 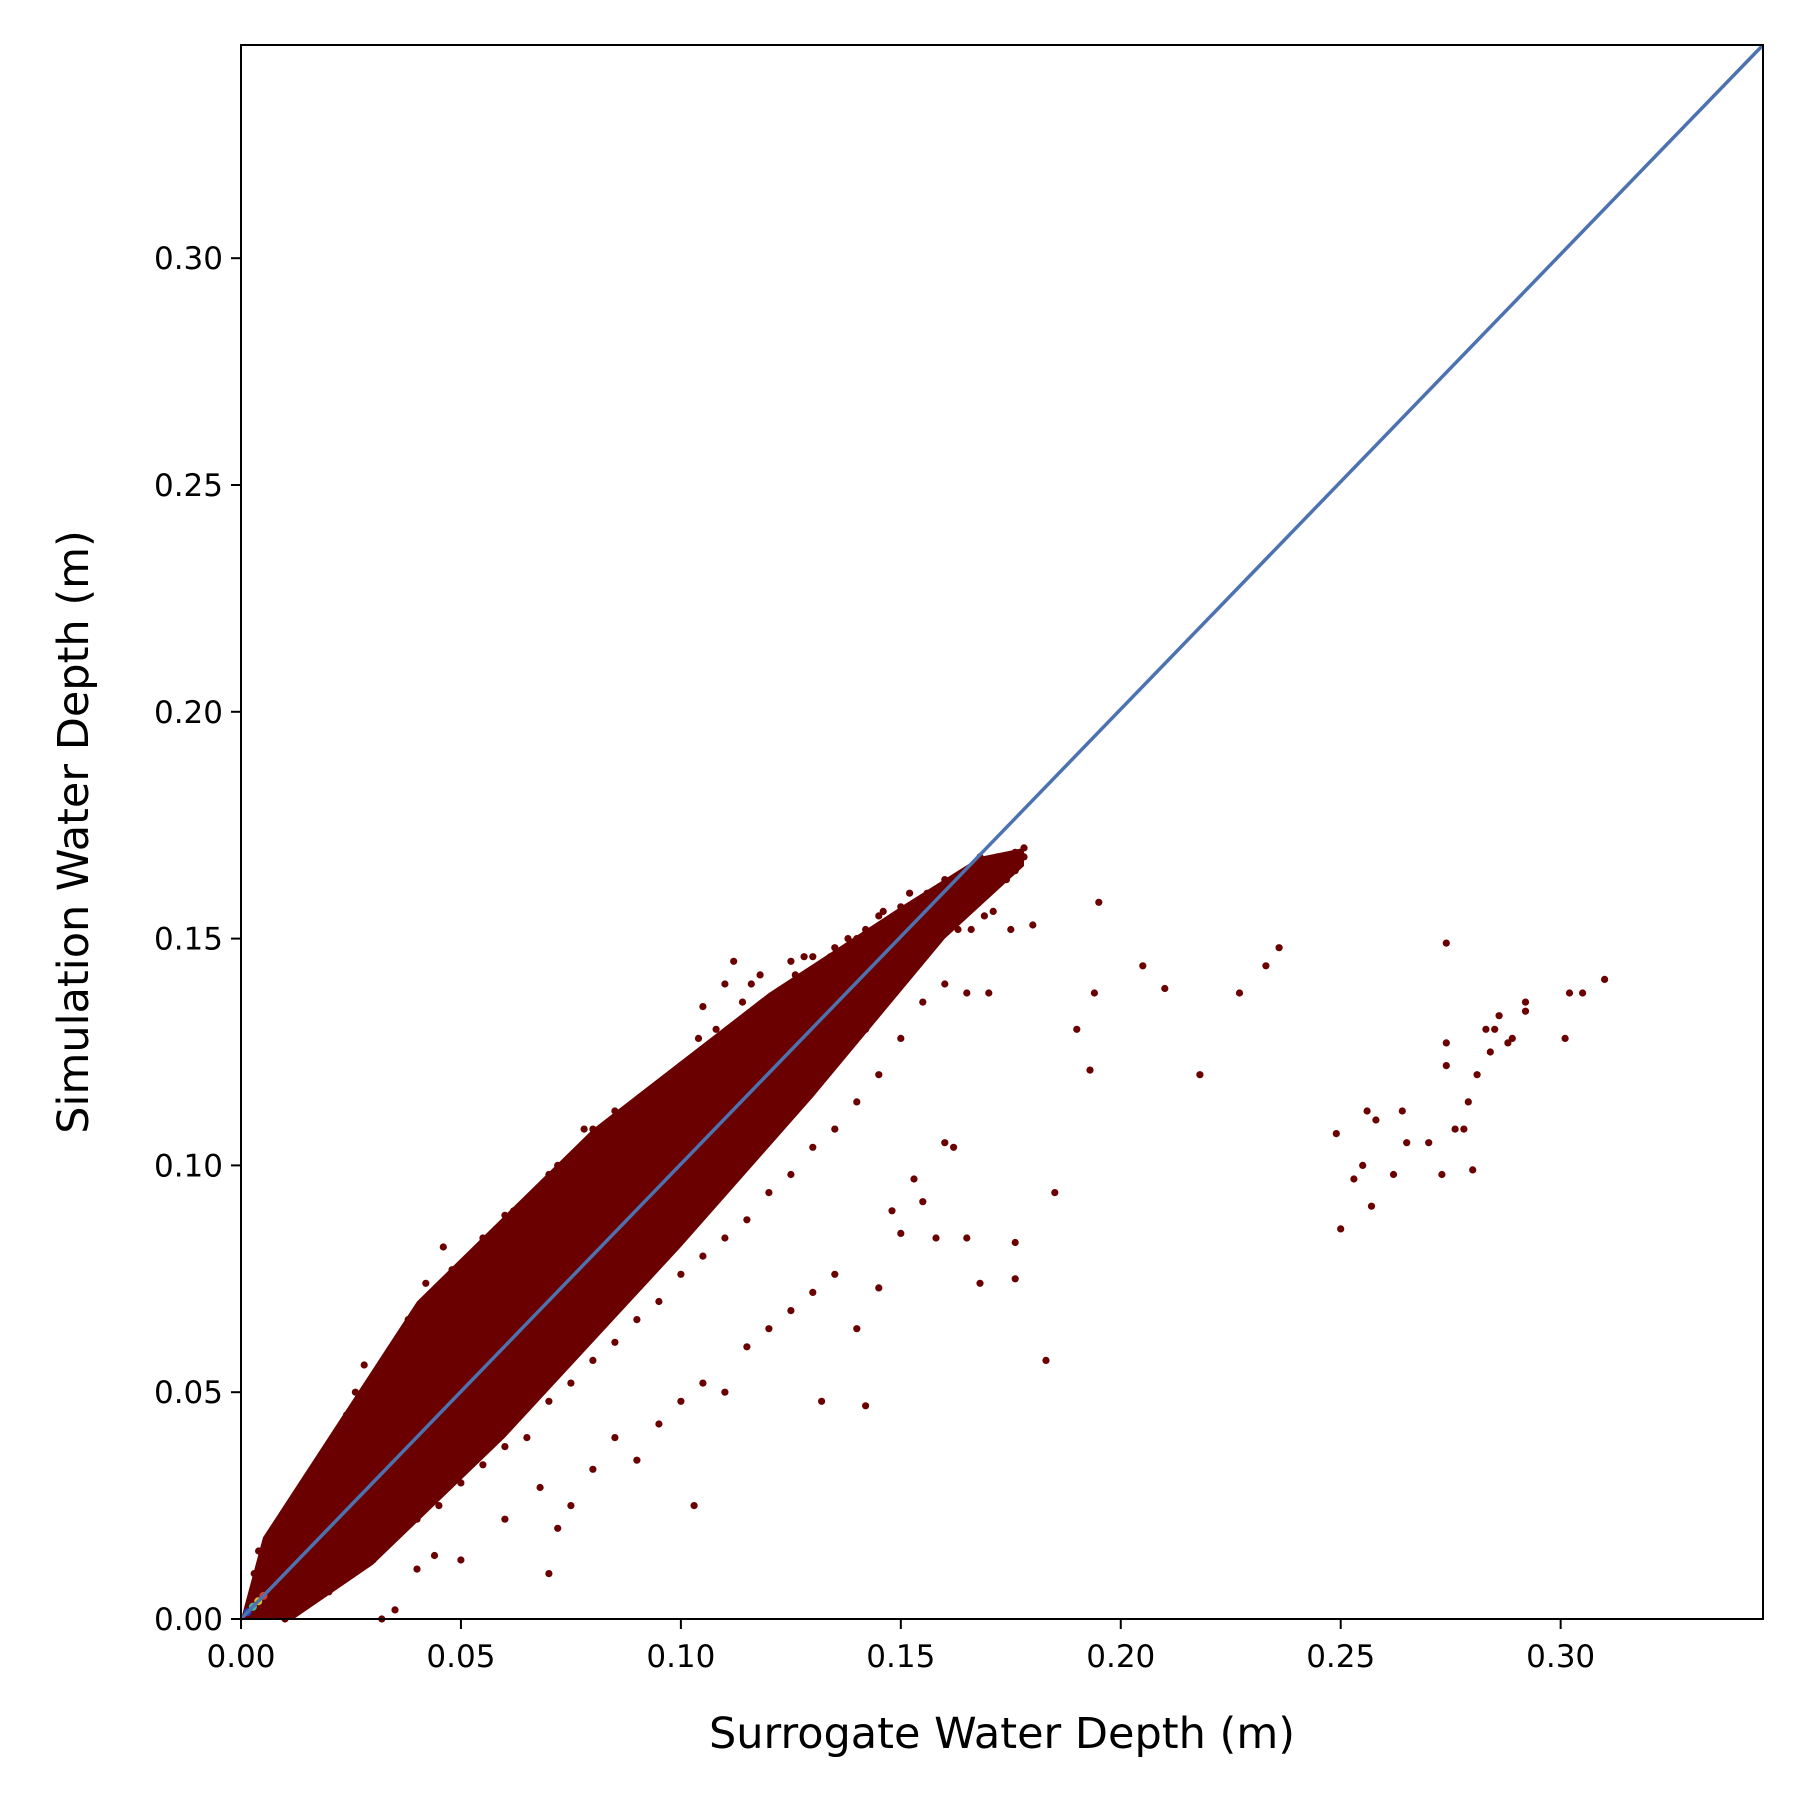 What do you see at coordinates (1002, 1734) in the screenshot?
I see `x-axis-label: Surrogate Water Depth (m)` at bounding box center [1002, 1734].